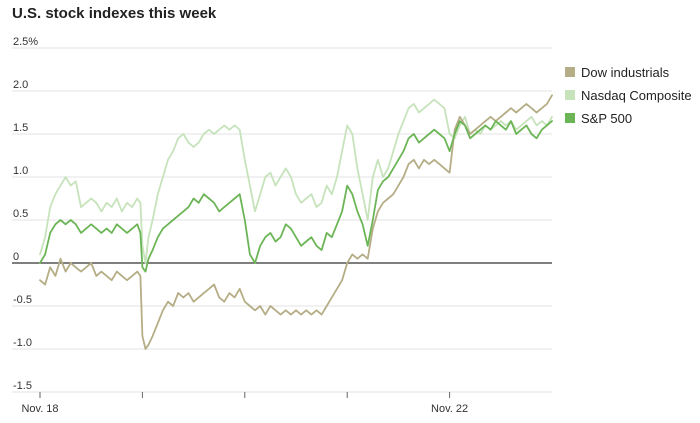 The width and height of the screenshot is (700, 423). Describe the element at coordinates (22, 343) in the screenshot. I see `y-tick-label: -1.0` at that location.